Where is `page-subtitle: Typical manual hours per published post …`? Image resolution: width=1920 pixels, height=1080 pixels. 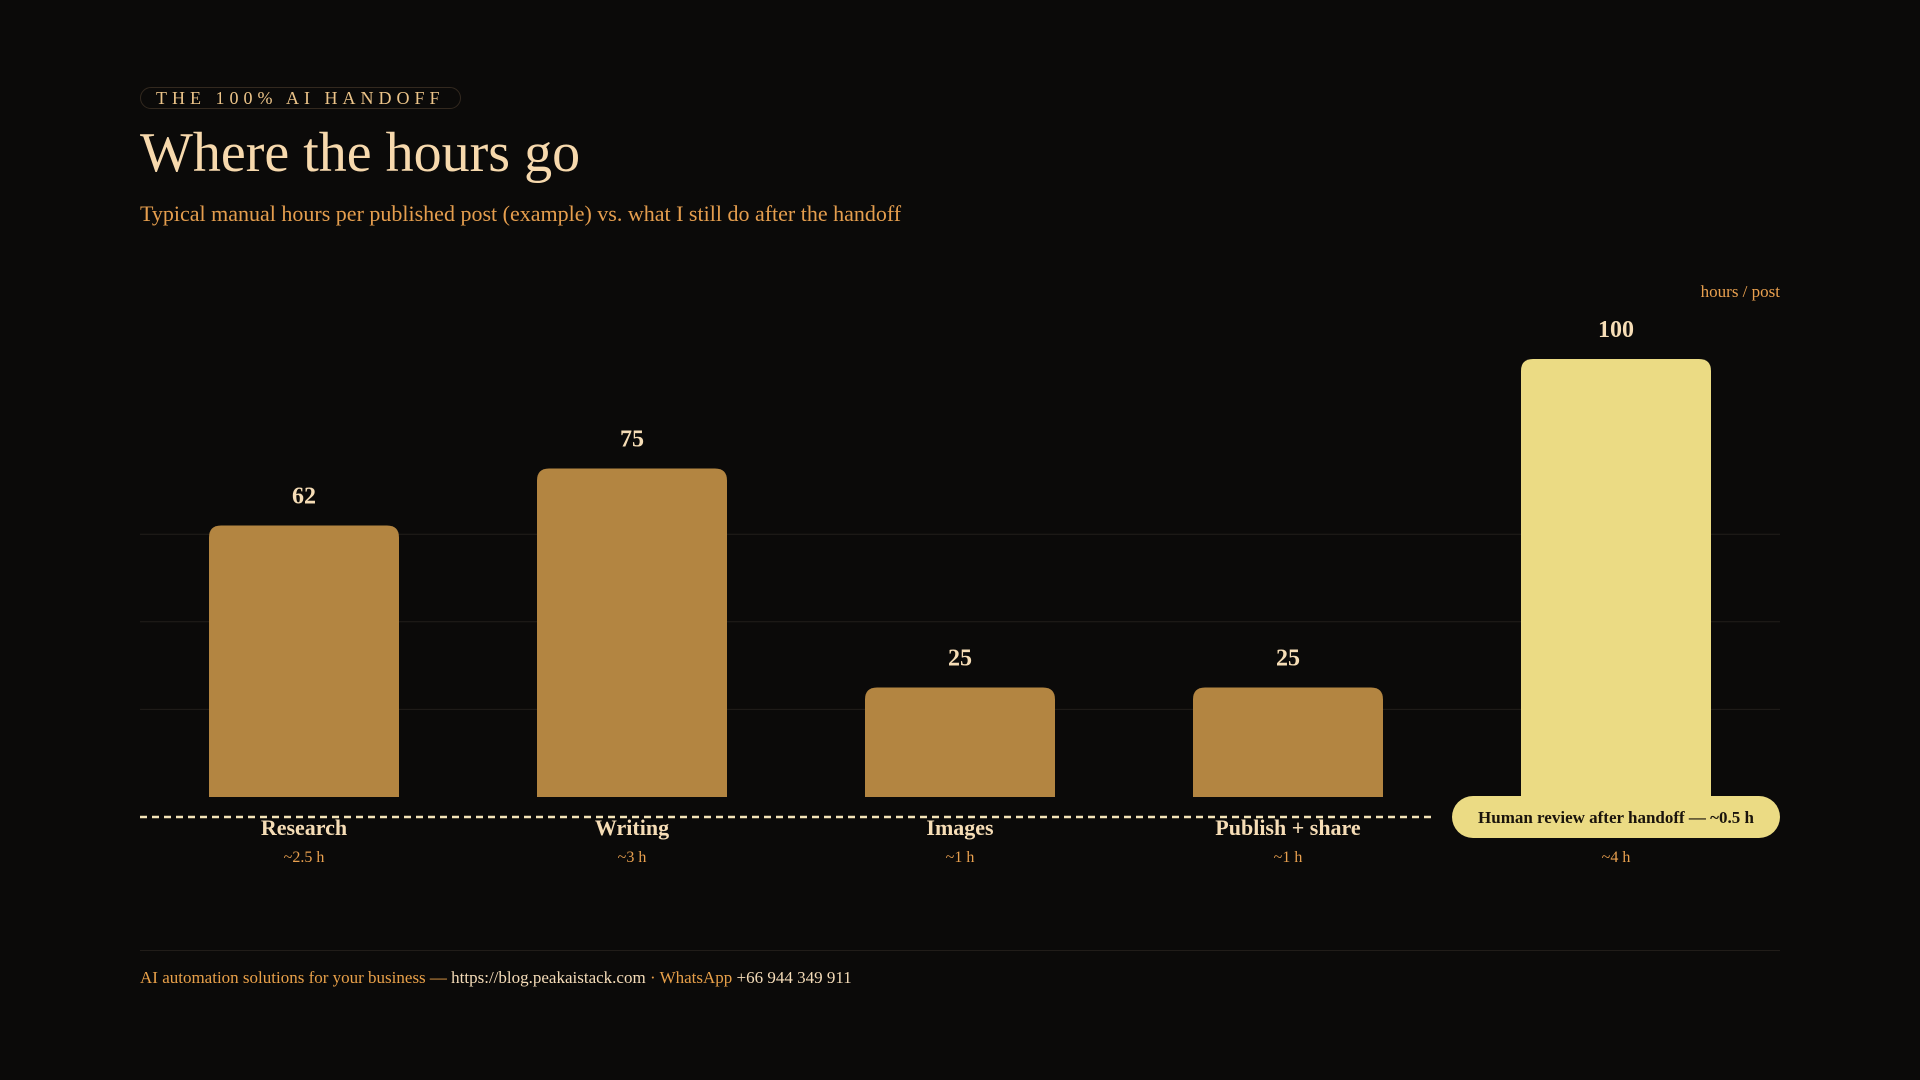
page-subtitle: Typical manual hours per published post … is located at coordinates (521, 213).